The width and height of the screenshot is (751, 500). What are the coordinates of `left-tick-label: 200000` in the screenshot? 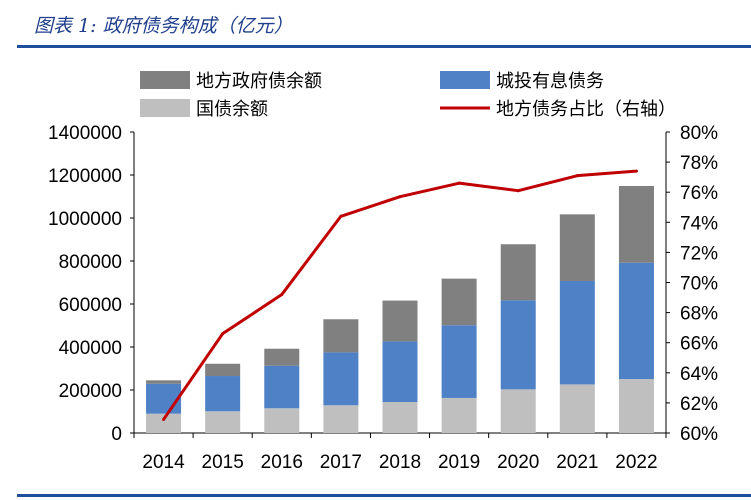 It's located at (90, 391).